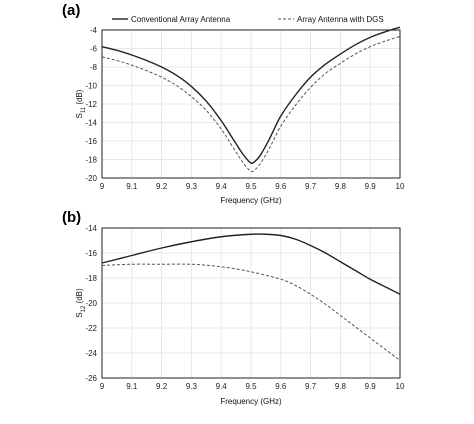 Image resolution: width=474 pixels, height=424 pixels. What do you see at coordinates (94, 49) in the screenshot?
I see `panel-a-y-tick-label: -6` at bounding box center [94, 49].